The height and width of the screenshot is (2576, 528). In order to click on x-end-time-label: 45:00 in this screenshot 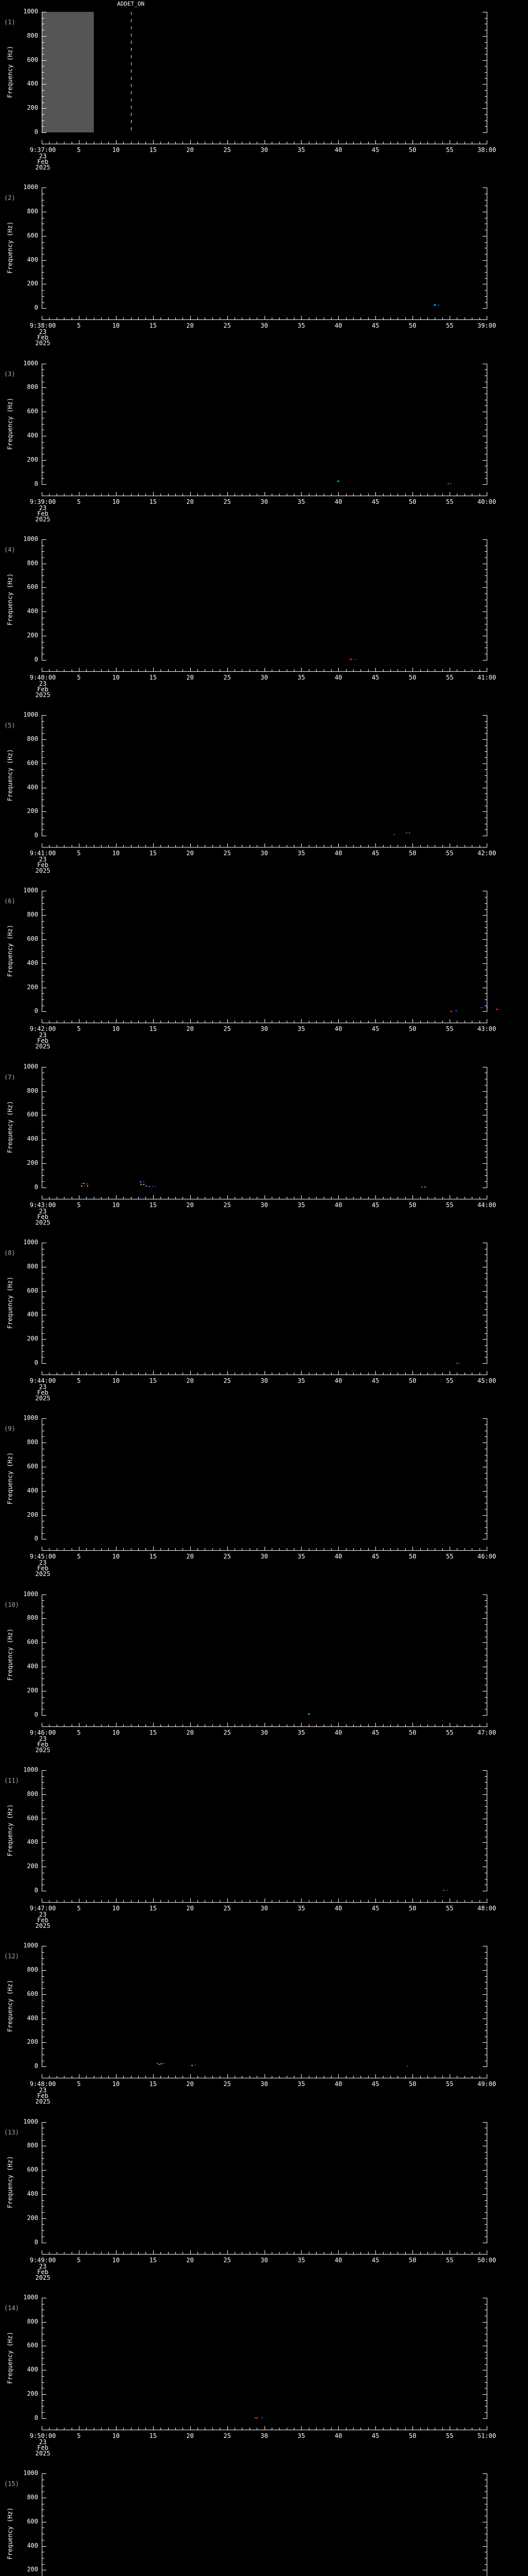, I will do `click(487, 1381)`.